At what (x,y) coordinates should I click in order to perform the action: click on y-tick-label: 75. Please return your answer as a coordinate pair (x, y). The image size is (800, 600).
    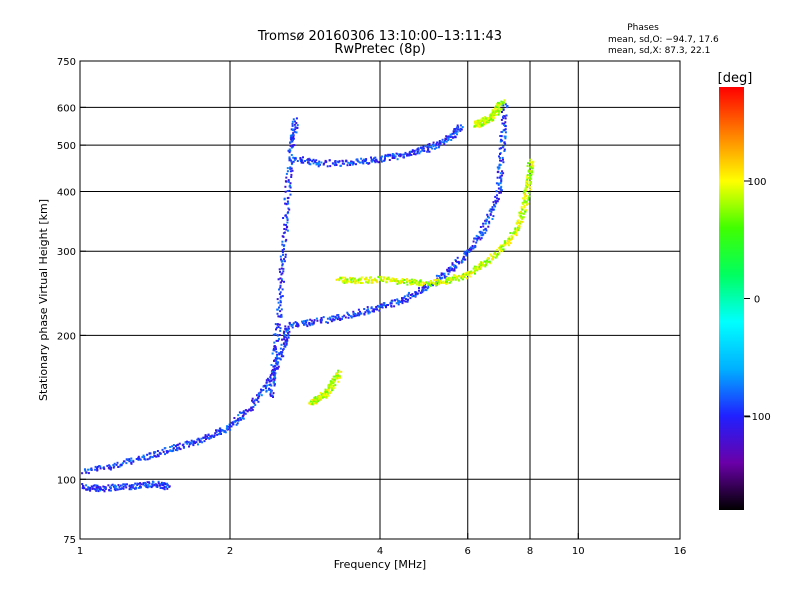
    Looking at the image, I should click on (69, 540).